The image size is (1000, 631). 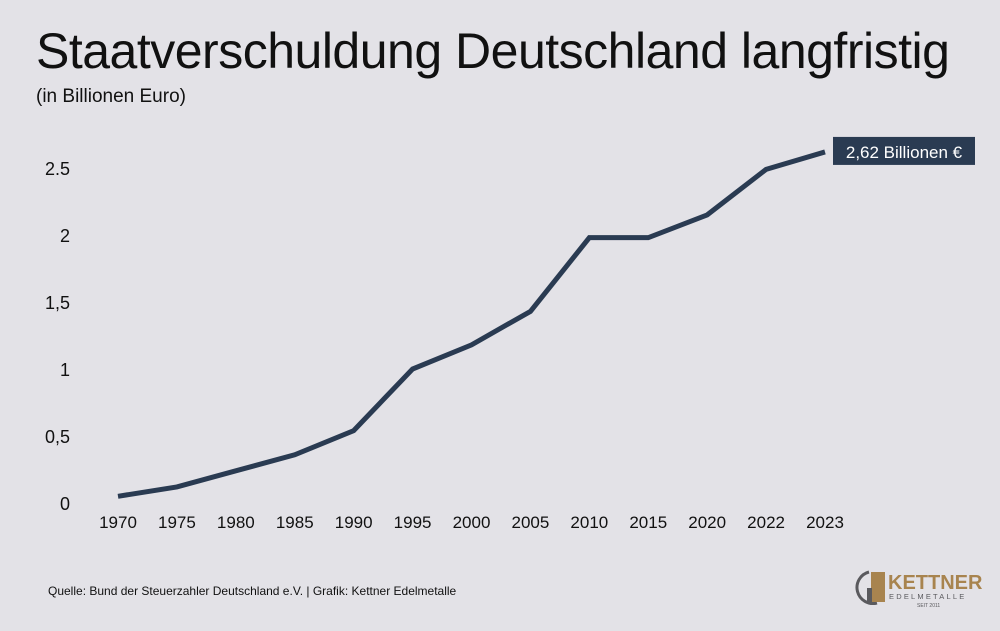 I want to click on x-tick-label: 2000, so click(x=472, y=522).